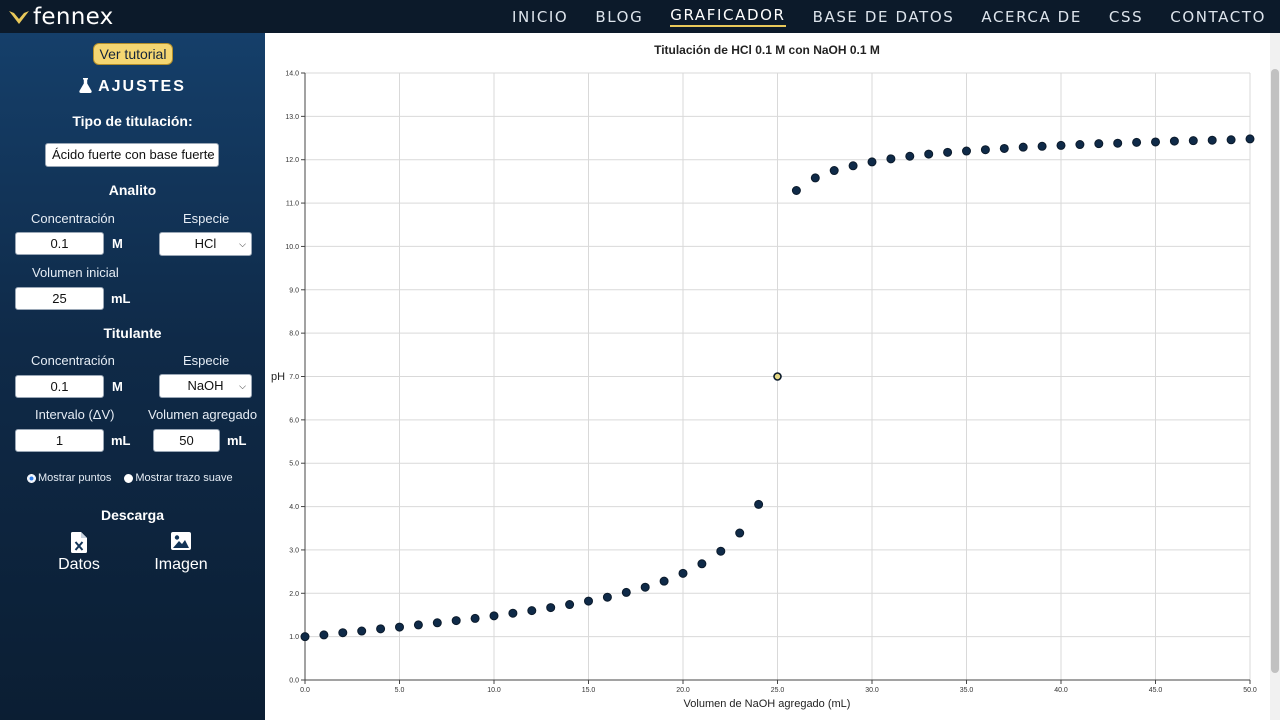  I want to click on download-image-label: Imagen, so click(181, 564).